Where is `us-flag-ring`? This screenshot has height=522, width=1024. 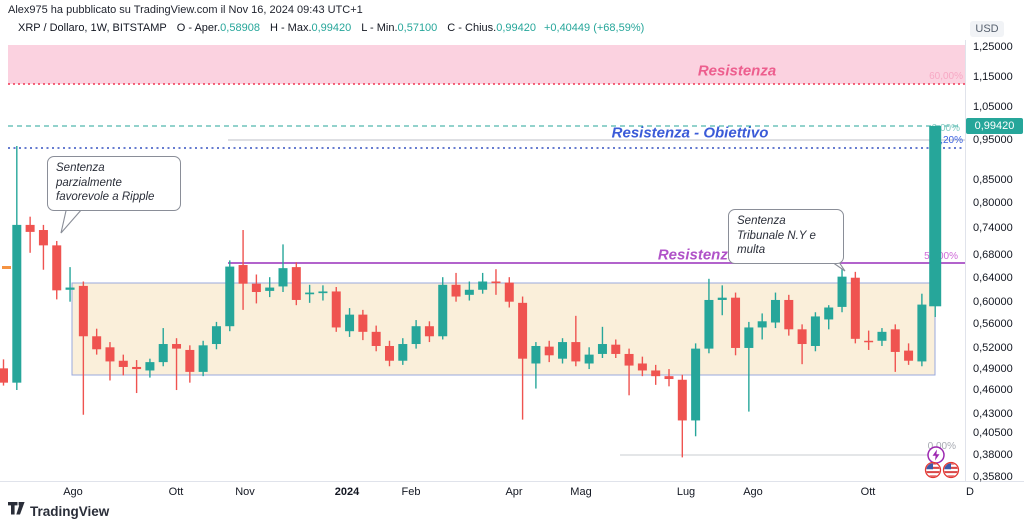
us-flag-ring is located at coordinates (933, 470).